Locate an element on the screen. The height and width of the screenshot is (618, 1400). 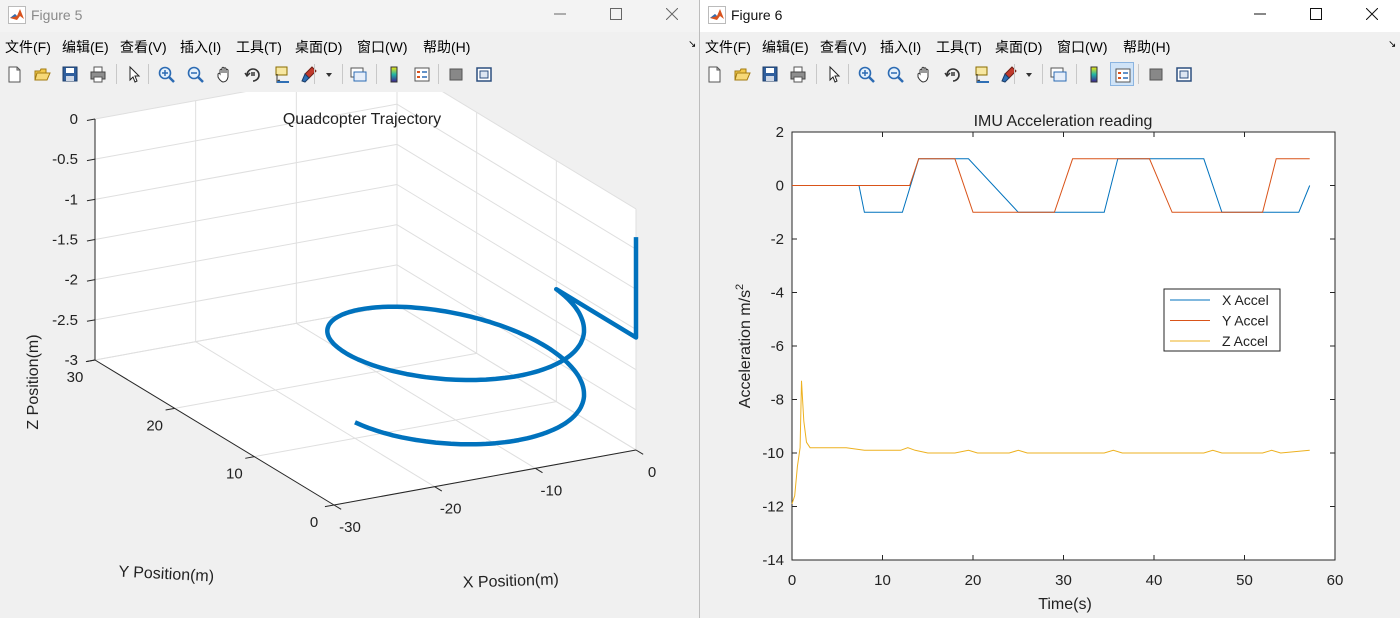
figure5-titlebar: Figure 5 is located at coordinates (349, 16).